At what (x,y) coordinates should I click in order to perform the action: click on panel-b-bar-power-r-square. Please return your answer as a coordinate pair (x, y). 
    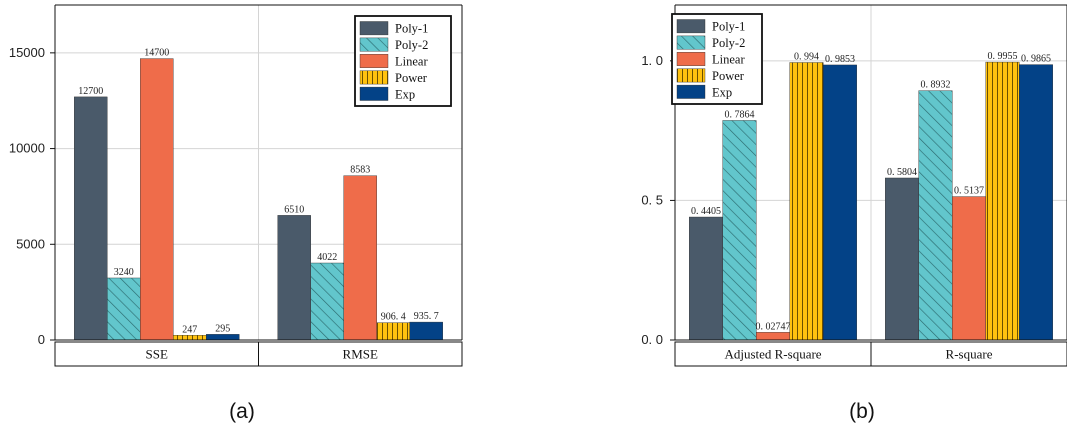
    Looking at the image, I should click on (1002, 201).